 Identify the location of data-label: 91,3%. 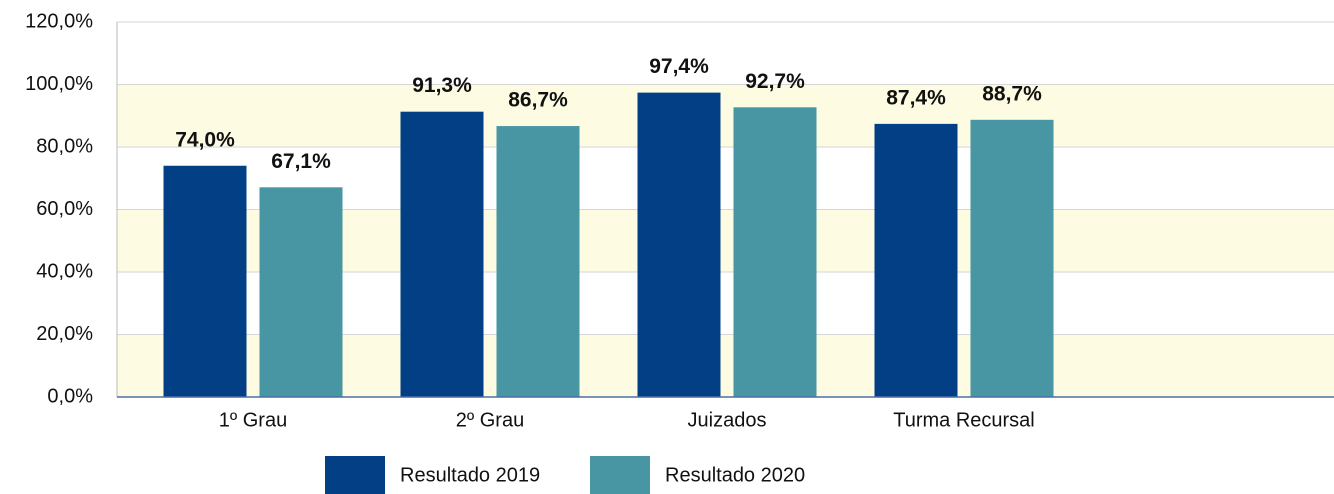
(442, 85).